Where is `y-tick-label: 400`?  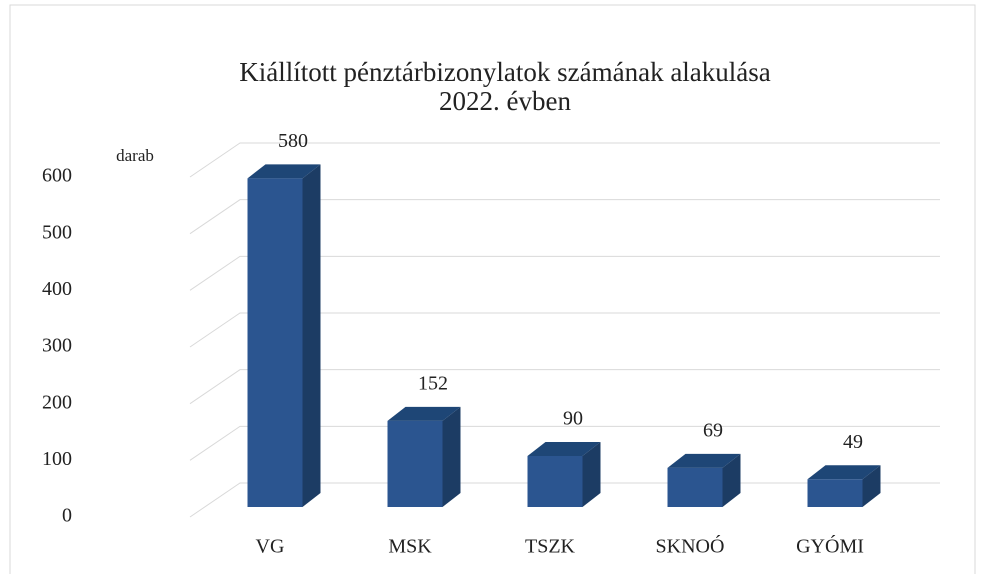
y-tick-label: 400 is located at coordinates (57, 289).